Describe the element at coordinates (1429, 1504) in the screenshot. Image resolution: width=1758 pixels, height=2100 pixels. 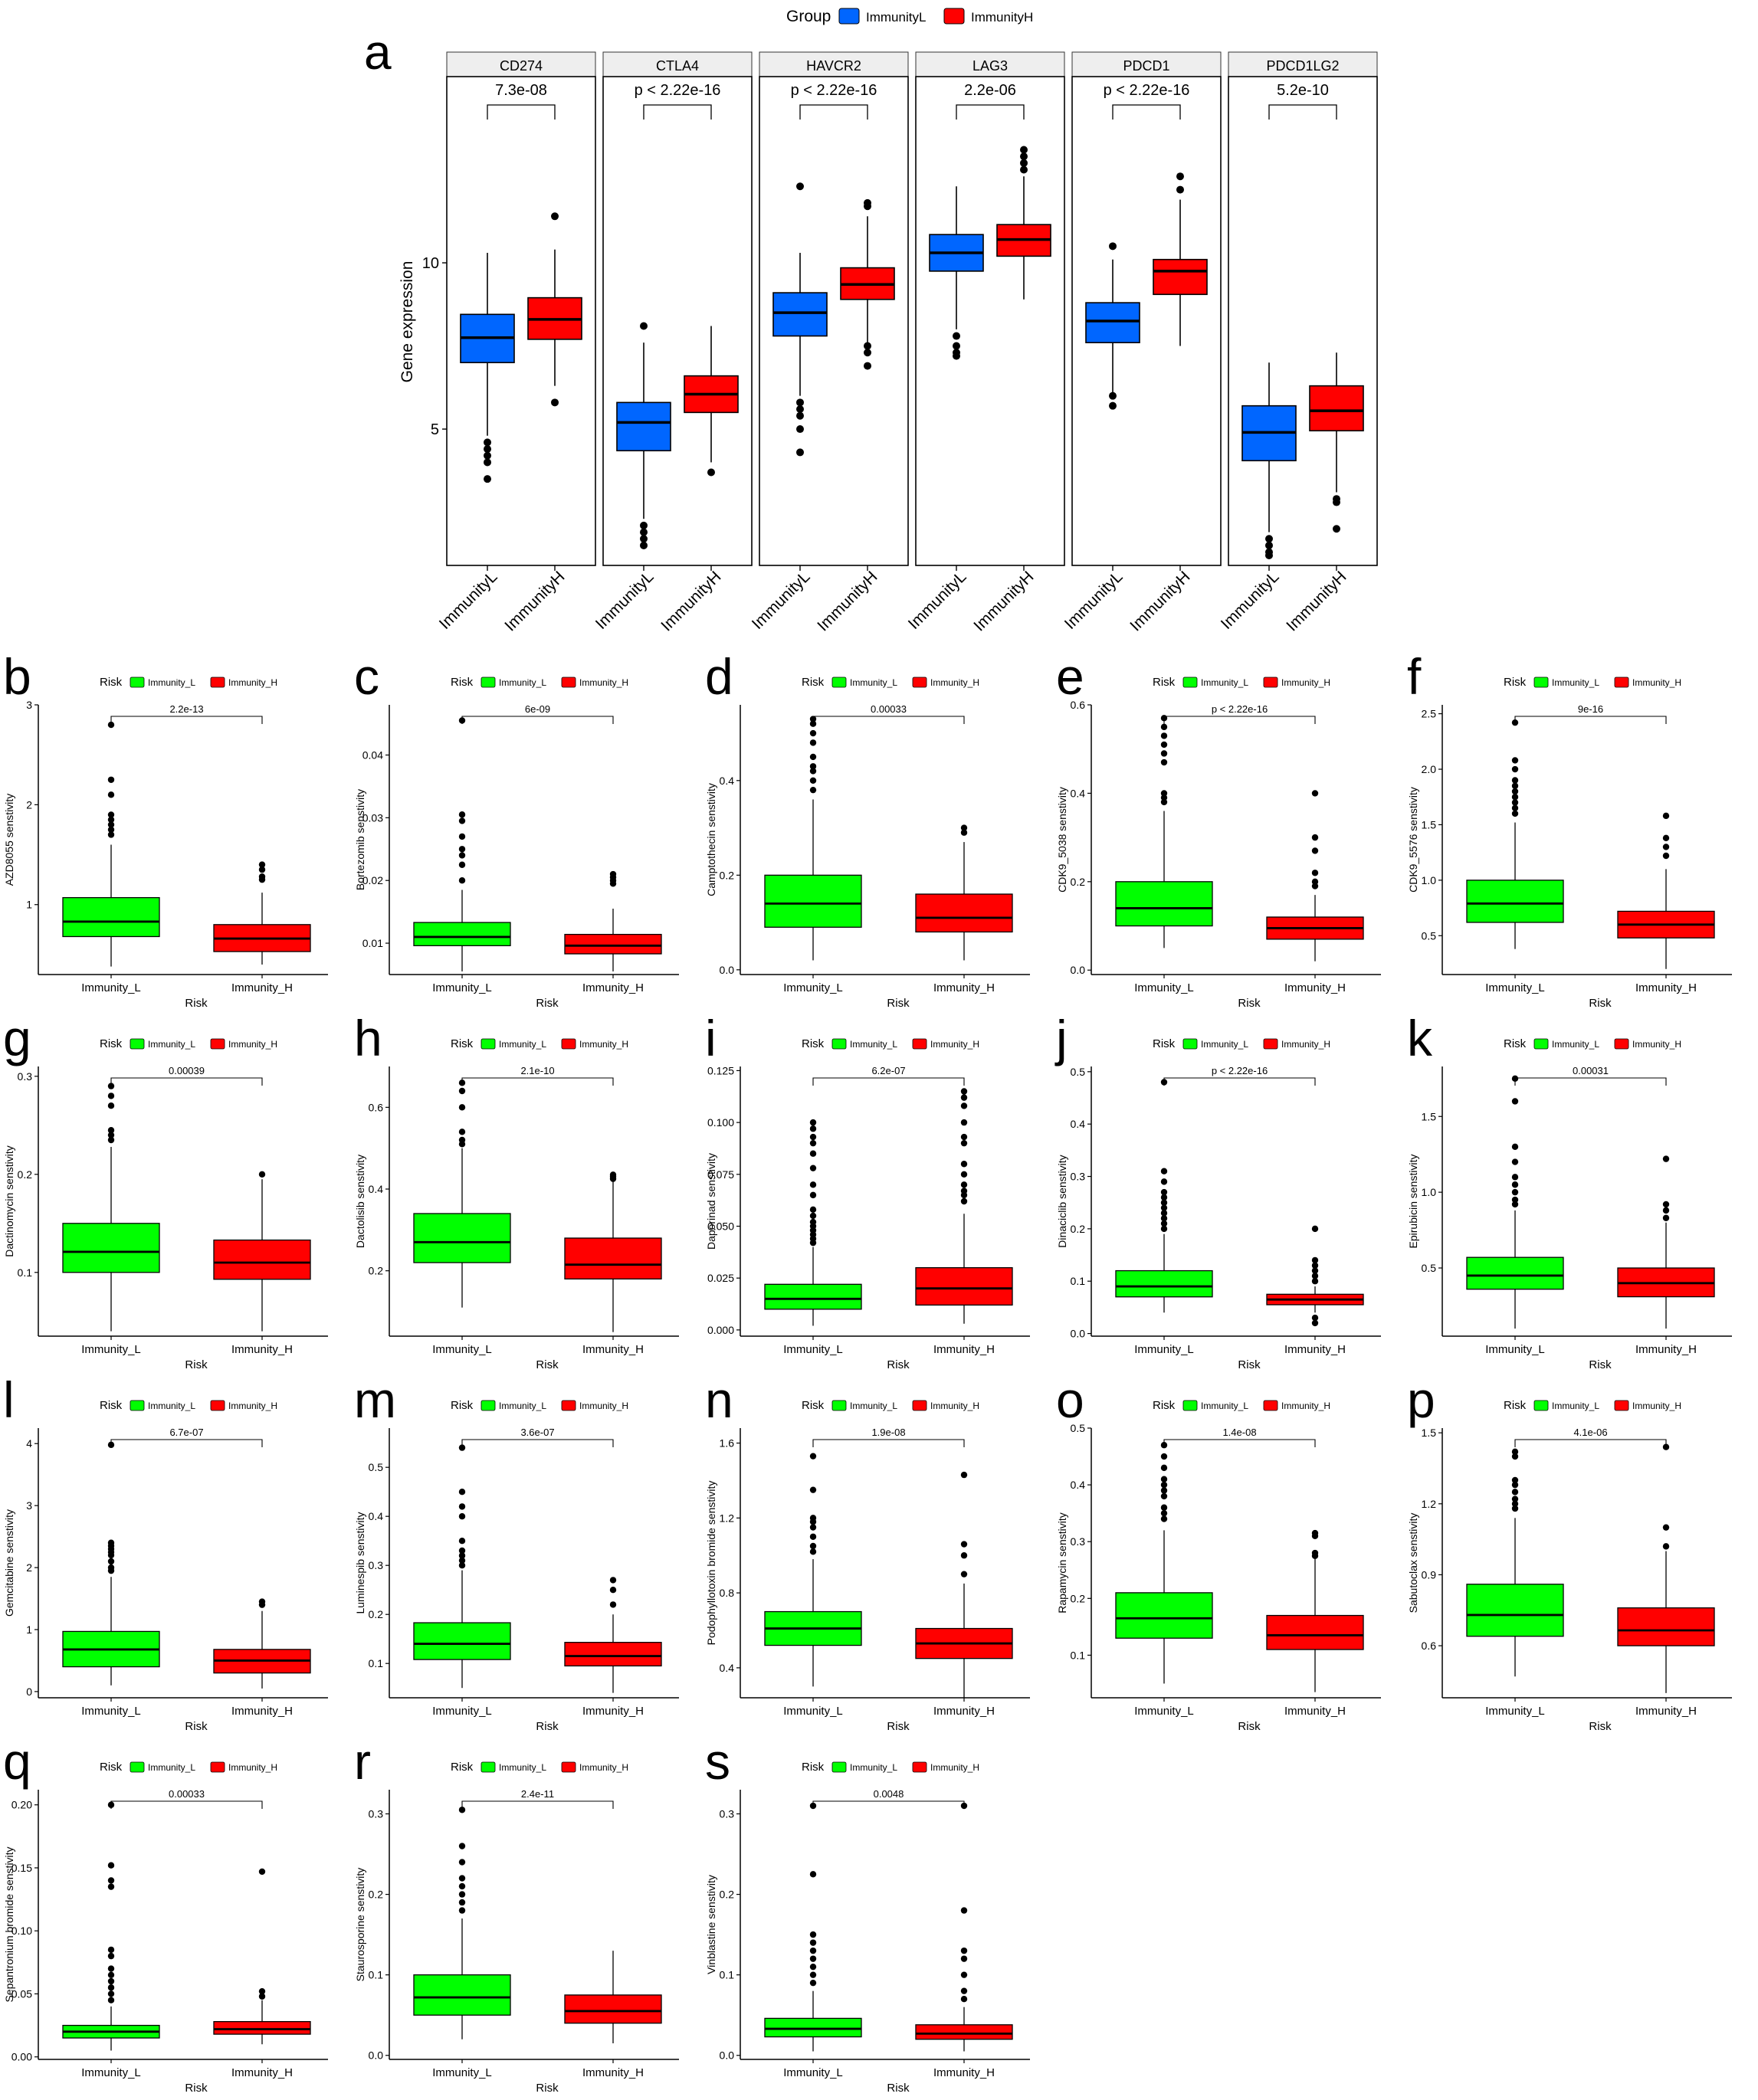
I see `y-tick-label: 1.2` at that location.